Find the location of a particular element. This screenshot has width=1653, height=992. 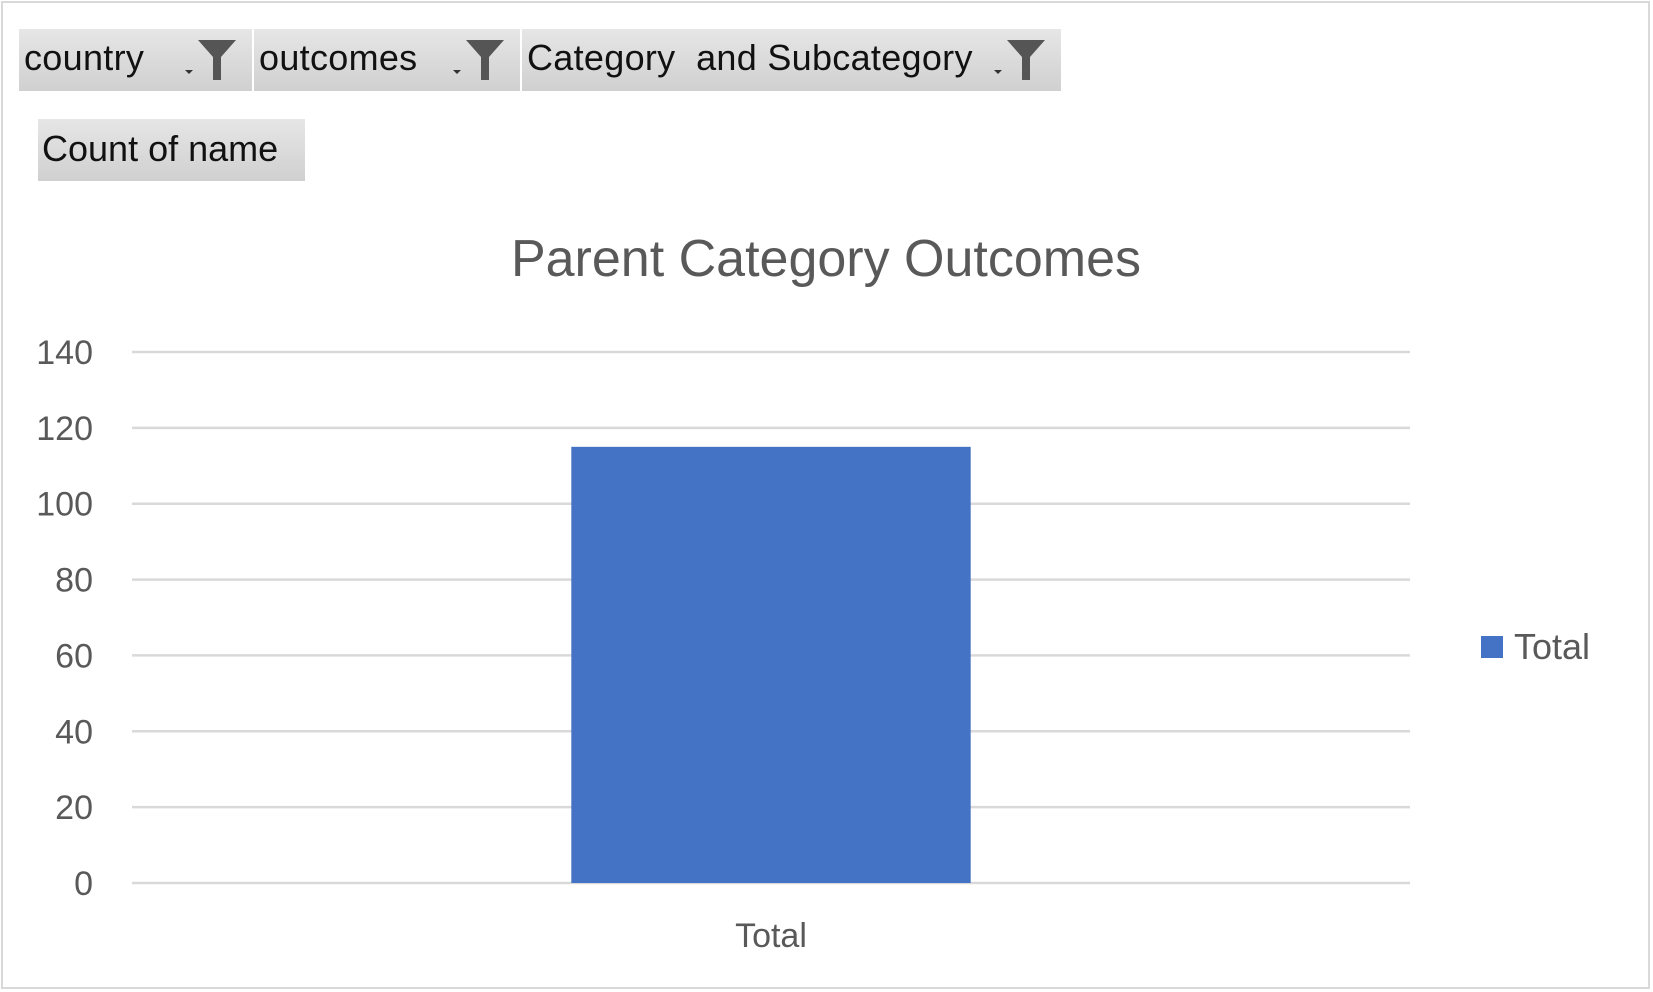

value-field-label: Count of name is located at coordinates (160, 148).